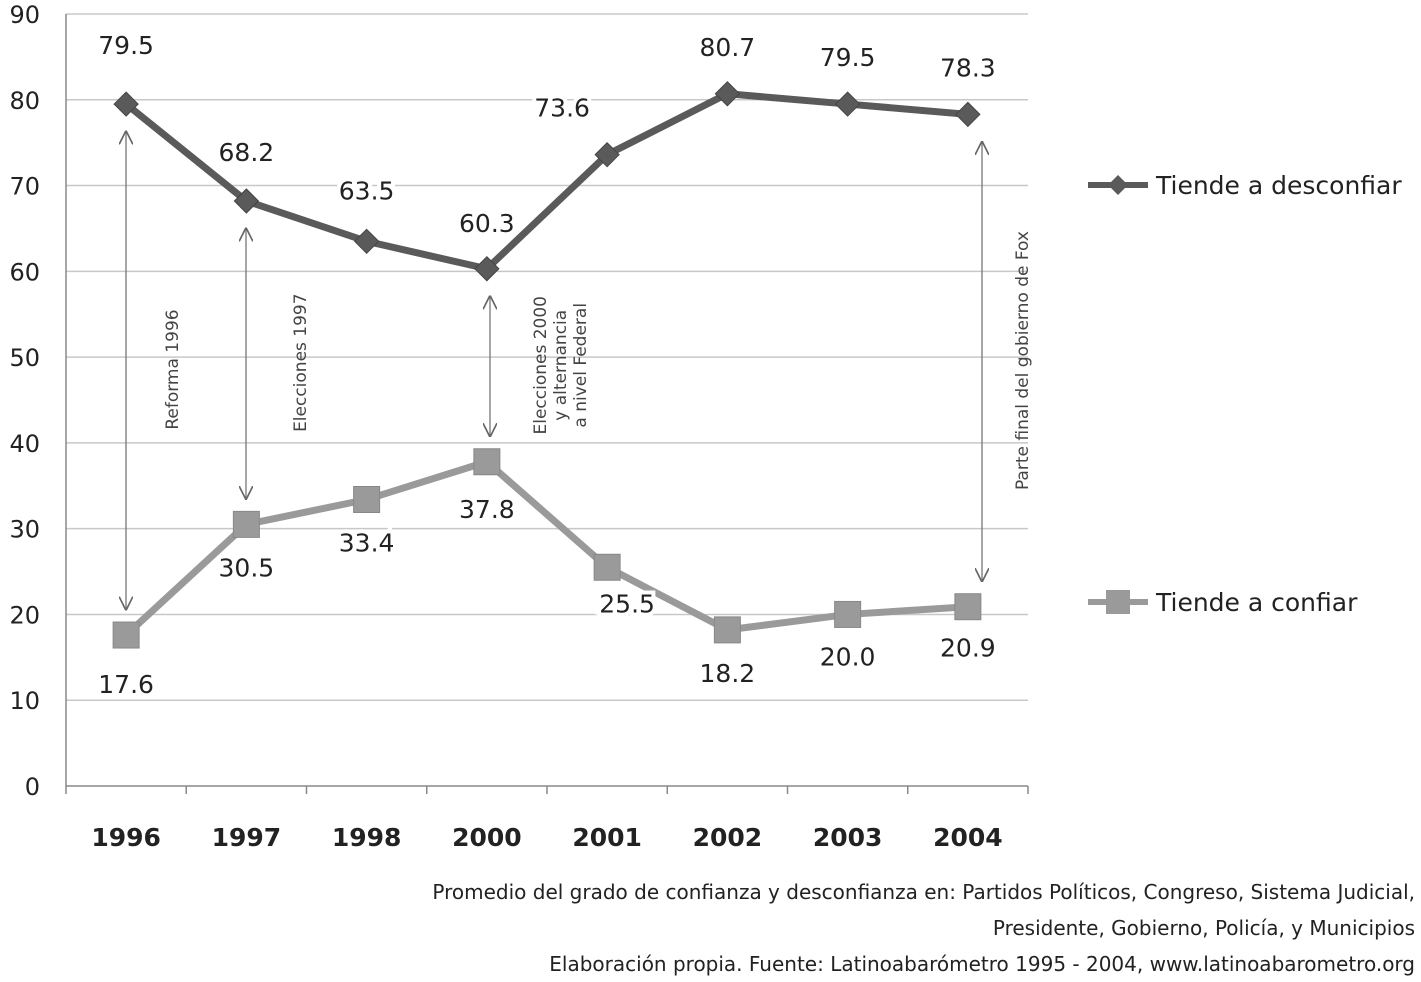 Image resolution: width=1421 pixels, height=982 pixels. Describe the element at coordinates (968, 648) in the screenshot. I see `data-label: 20.9` at that location.